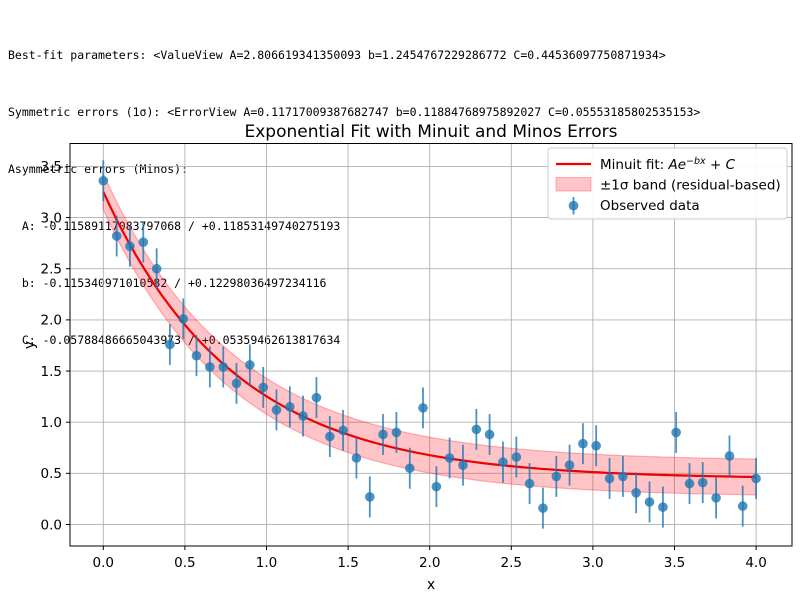 The width and height of the screenshot is (807, 598). I want to click on x-tick-label: 2.5, so click(511, 563).